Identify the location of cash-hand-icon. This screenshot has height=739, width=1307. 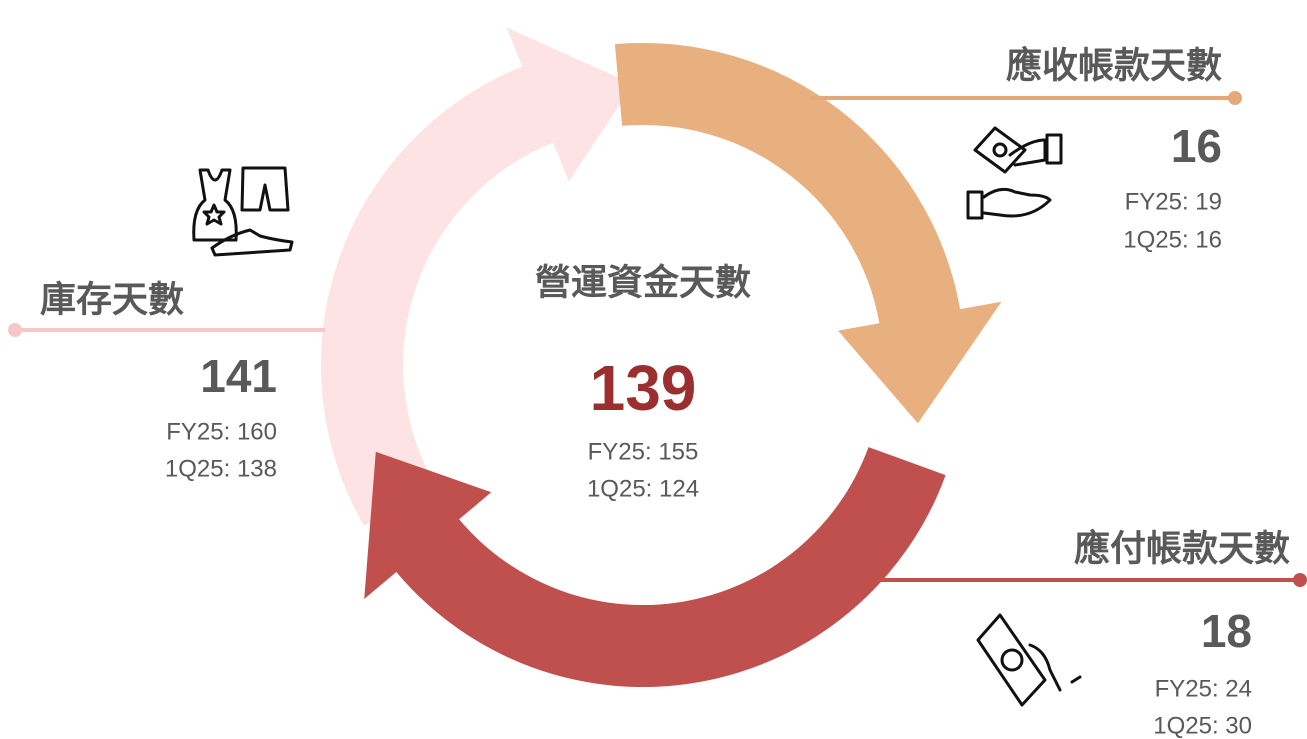
(1029, 660).